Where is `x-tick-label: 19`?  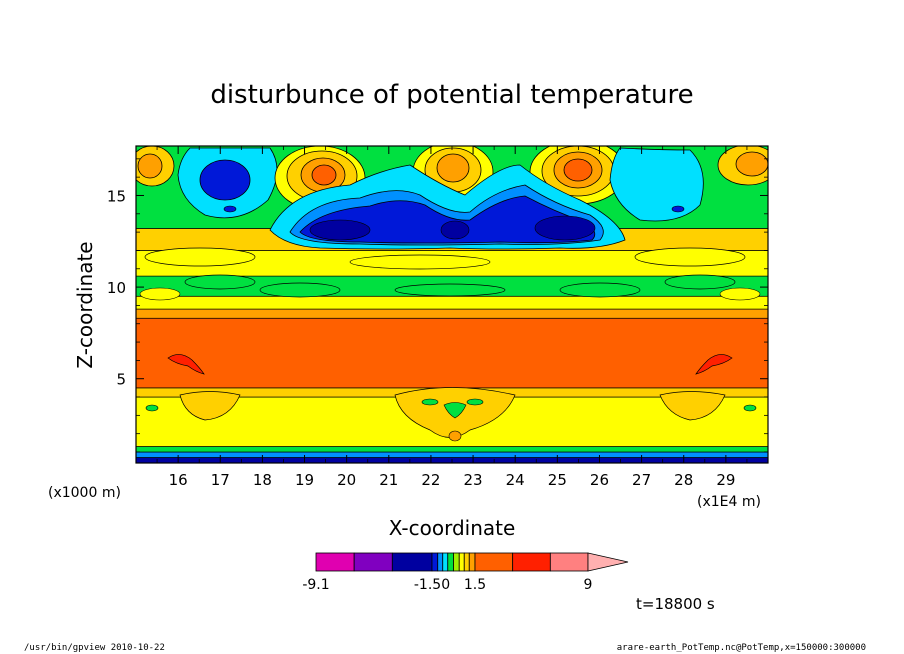 x-tick-label: 19 is located at coordinates (304, 480).